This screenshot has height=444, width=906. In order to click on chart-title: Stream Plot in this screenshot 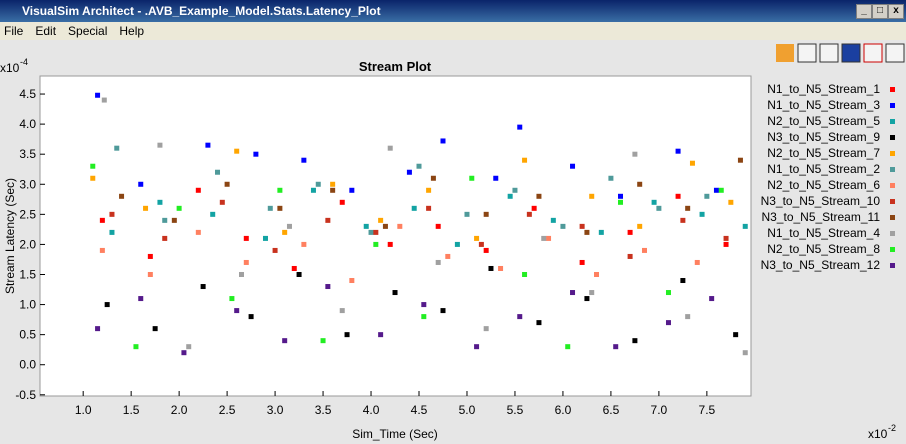, I will do `click(395, 66)`.